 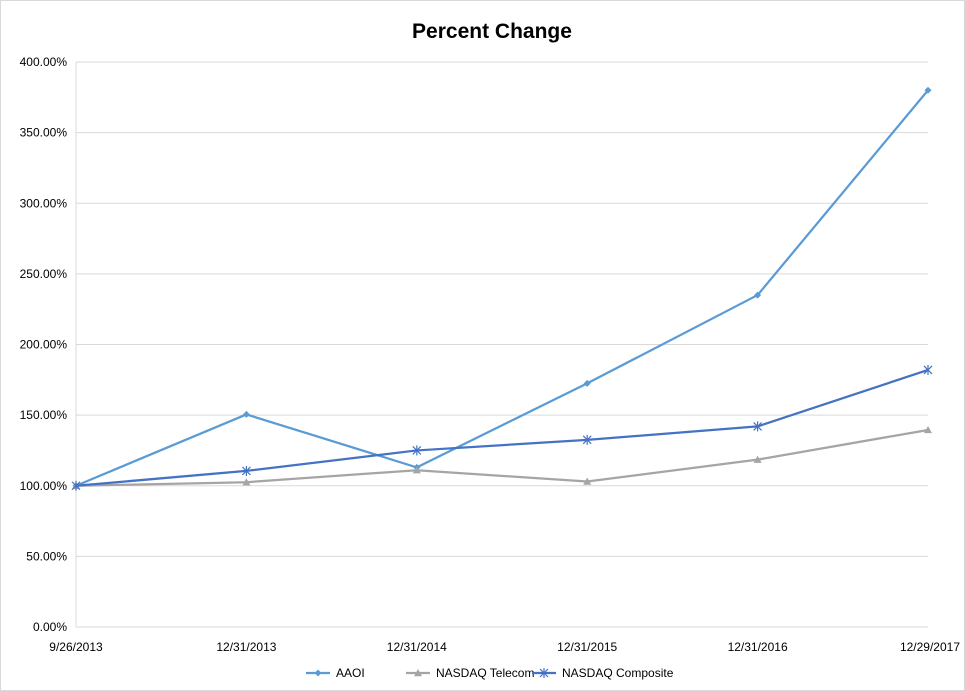 I want to click on legend-label: AAOI, so click(x=350, y=673).